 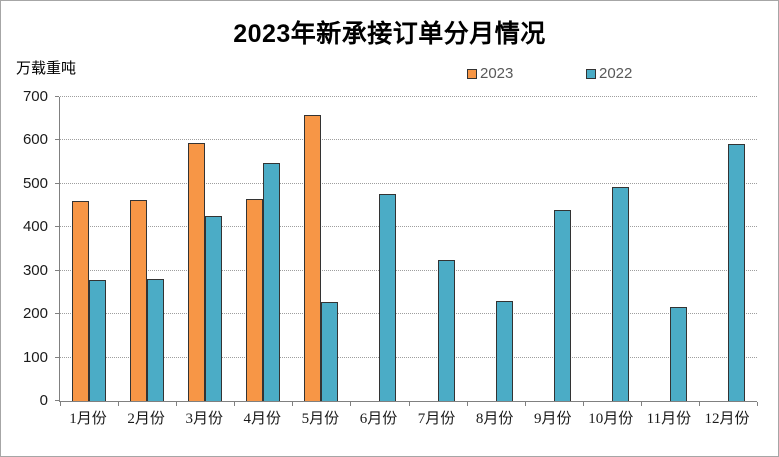 What do you see at coordinates (727, 419) in the screenshot?
I see `x-category-label-12: 12月份` at bounding box center [727, 419].